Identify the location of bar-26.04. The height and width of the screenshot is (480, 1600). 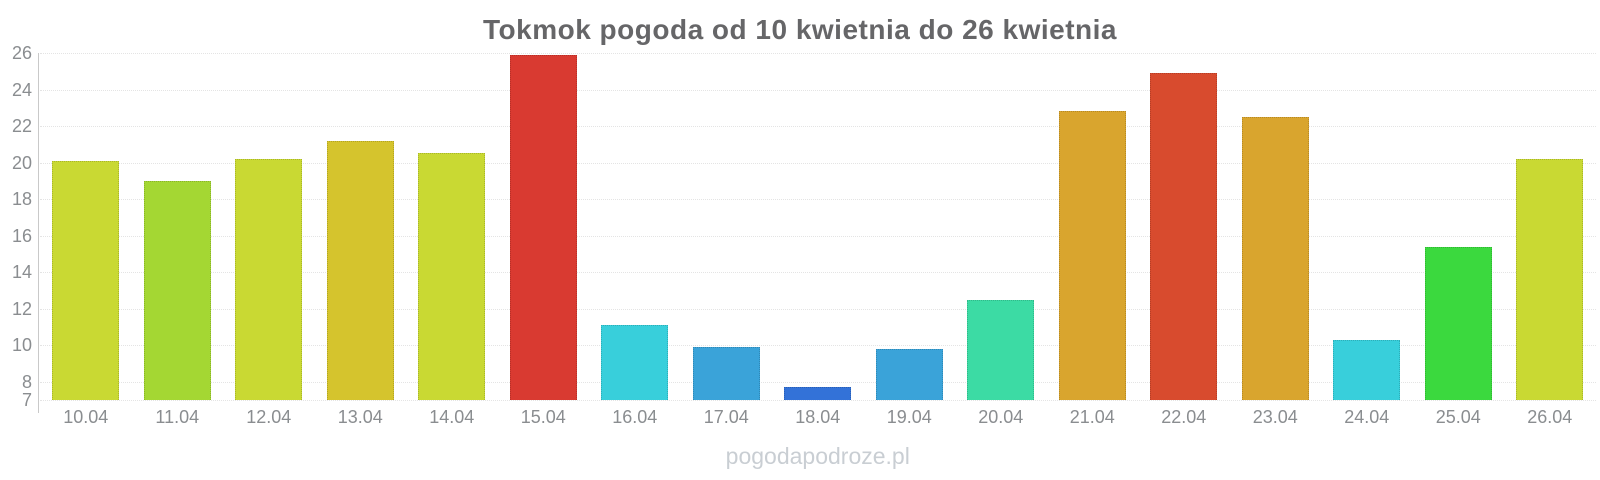
(1550, 279).